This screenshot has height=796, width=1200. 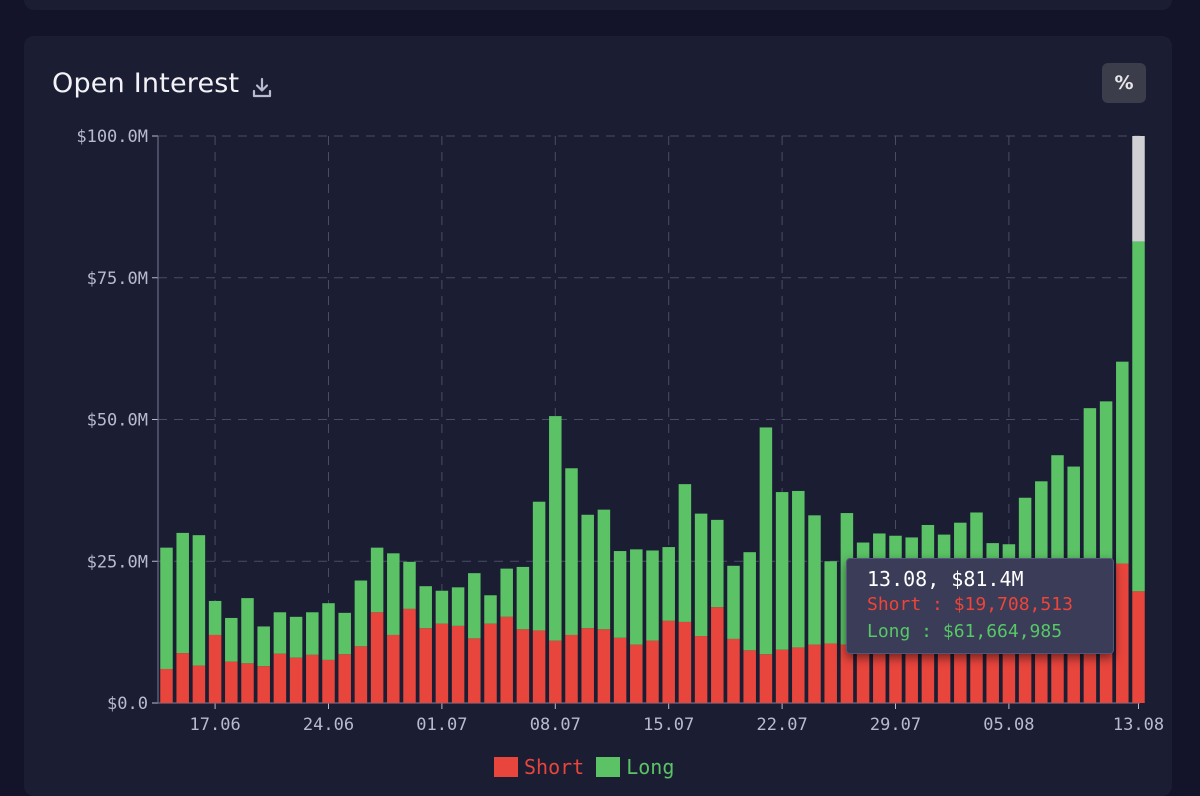 What do you see at coordinates (328, 725) in the screenshot?
I see `x-tick-label: 24.06` at bounding box center [328, 725].